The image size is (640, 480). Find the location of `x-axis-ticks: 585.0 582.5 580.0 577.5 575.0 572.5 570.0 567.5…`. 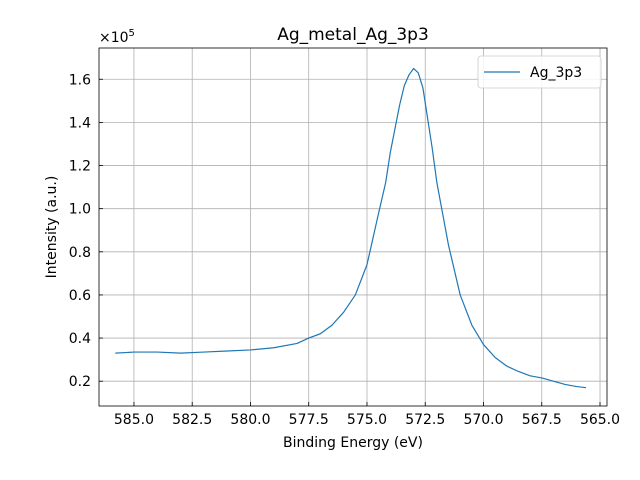

x-axis-ticks: 585.0 582.5 580.0 577.5 575.0 572.5 570.0 567.5… is located at coordinates (367, 415).